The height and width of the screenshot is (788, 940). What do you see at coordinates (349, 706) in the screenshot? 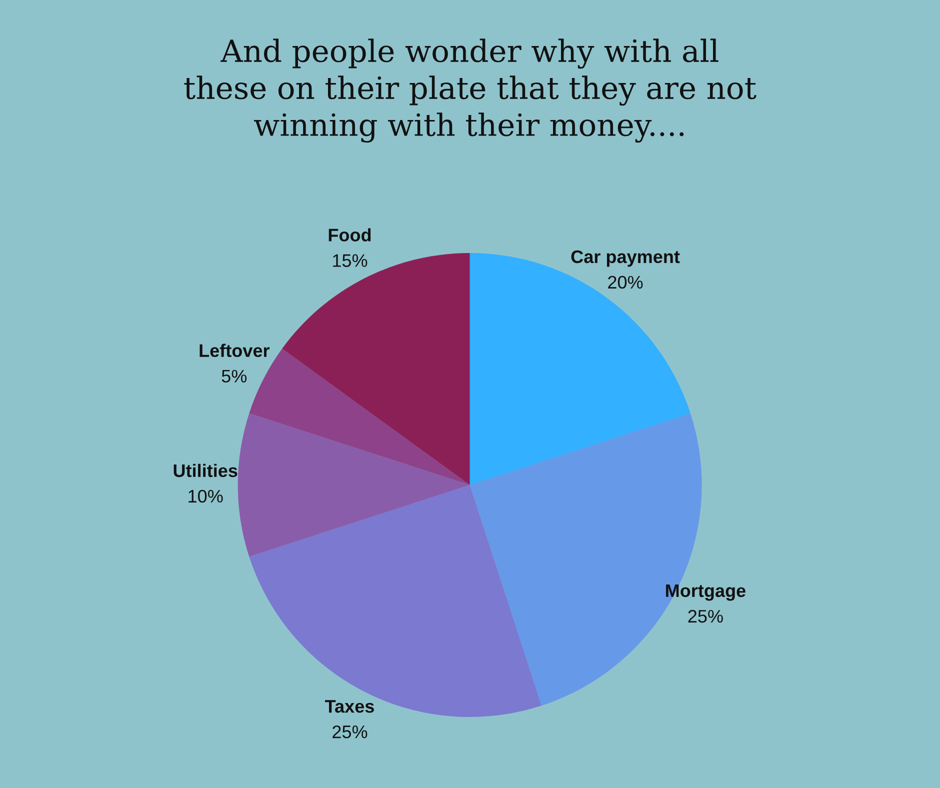
I see `slice-label: Taxes` at bounding box center [349, 706].